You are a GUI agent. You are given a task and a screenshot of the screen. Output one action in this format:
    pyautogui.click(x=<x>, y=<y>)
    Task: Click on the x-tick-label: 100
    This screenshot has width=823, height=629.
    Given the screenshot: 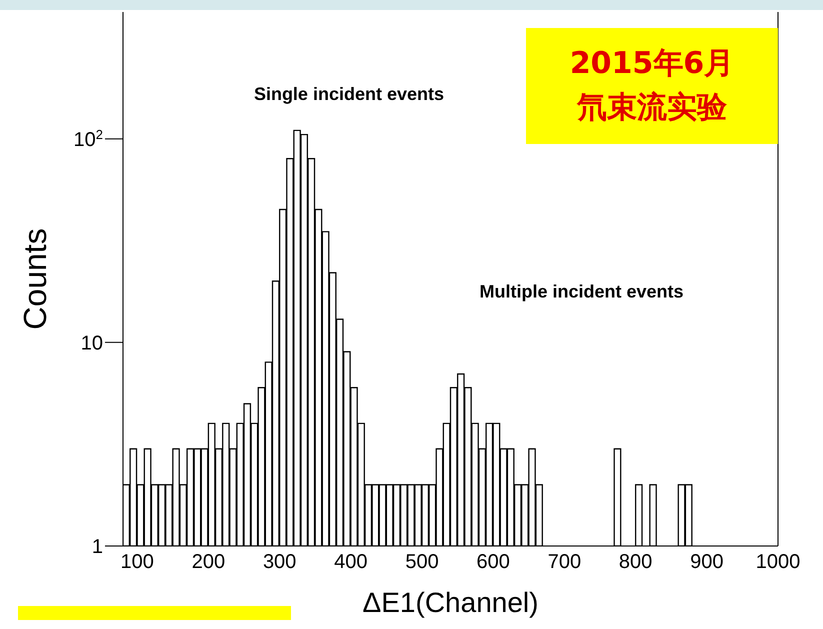 What is the action you would take?
    pyautogui.click(x=137, y=562)
    